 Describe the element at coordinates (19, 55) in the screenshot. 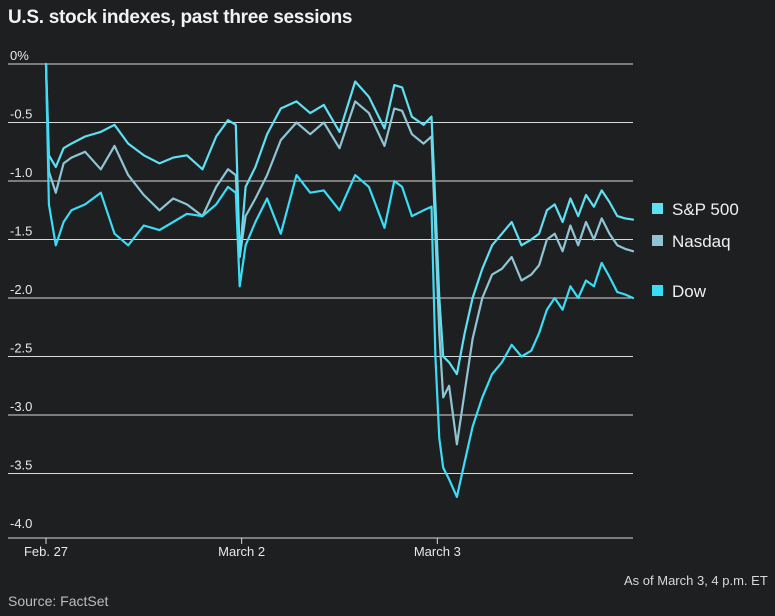

I see `y-tick-label: 0%` at that location.